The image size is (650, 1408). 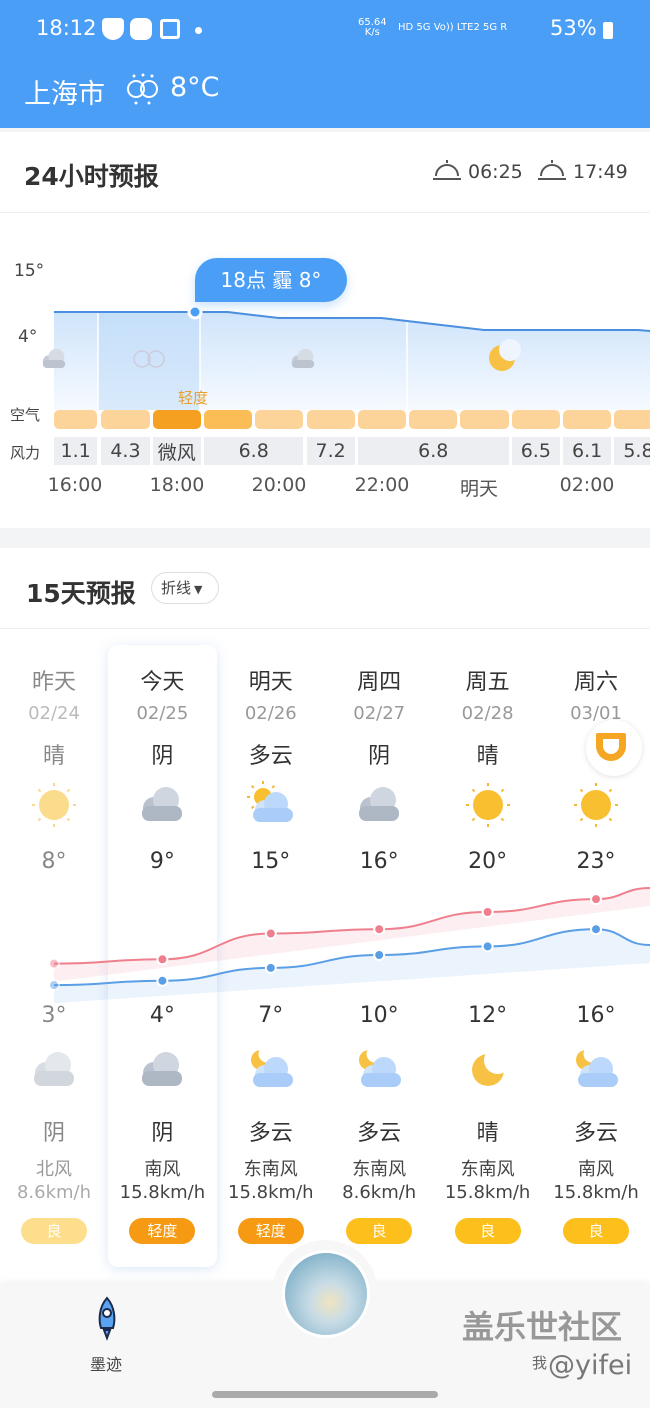 What do you see at coordinates (614, 748) in the screenshot?
I see `floating-app-button` at bounding box center [614, 748].